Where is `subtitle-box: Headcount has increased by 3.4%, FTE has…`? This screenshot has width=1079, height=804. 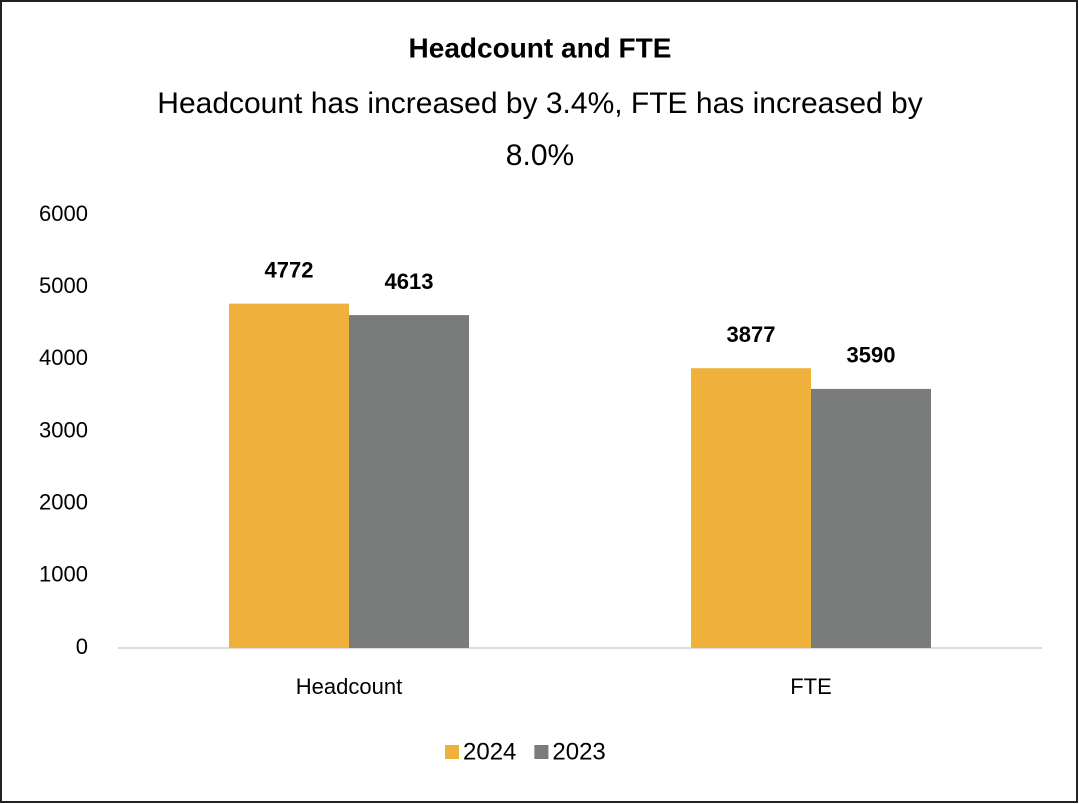 subtitle-box: Headcount has increased by 3.4%, FTE has… is located at coordinates (540, 129).